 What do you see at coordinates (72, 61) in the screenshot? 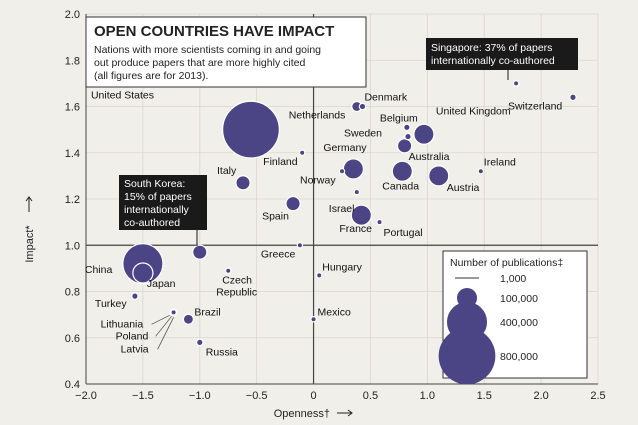
I see `y-tick-label: 1.8` at bounding box center [72, 61].